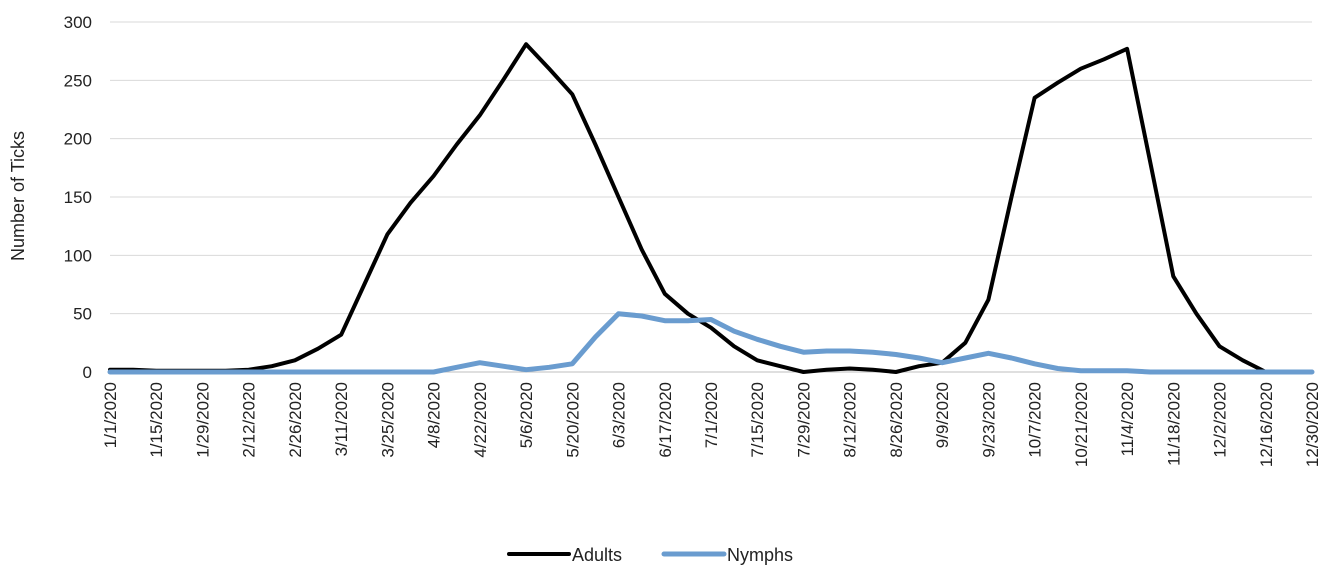 This screenshot has height=571, width=1335. Describe the element at coordinates (1220, 420) in the screenshot. I see `x-tick-label: 12/2/2020` at that location.